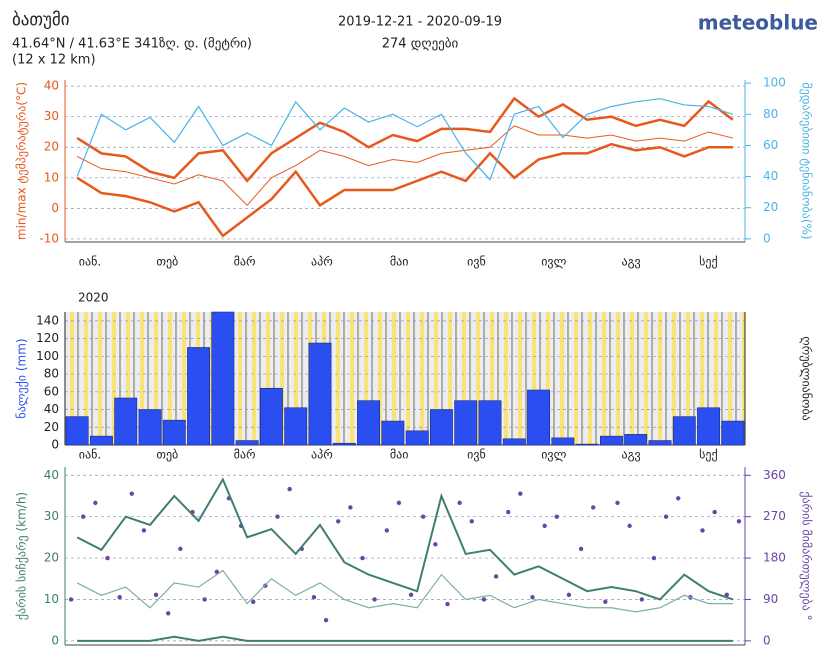 This screenshot has width=830, height=672. What do you see at coordinates (49, 238) in the screenshot?
I see `y-tick-label: -10` at bounding box center [49, 238].